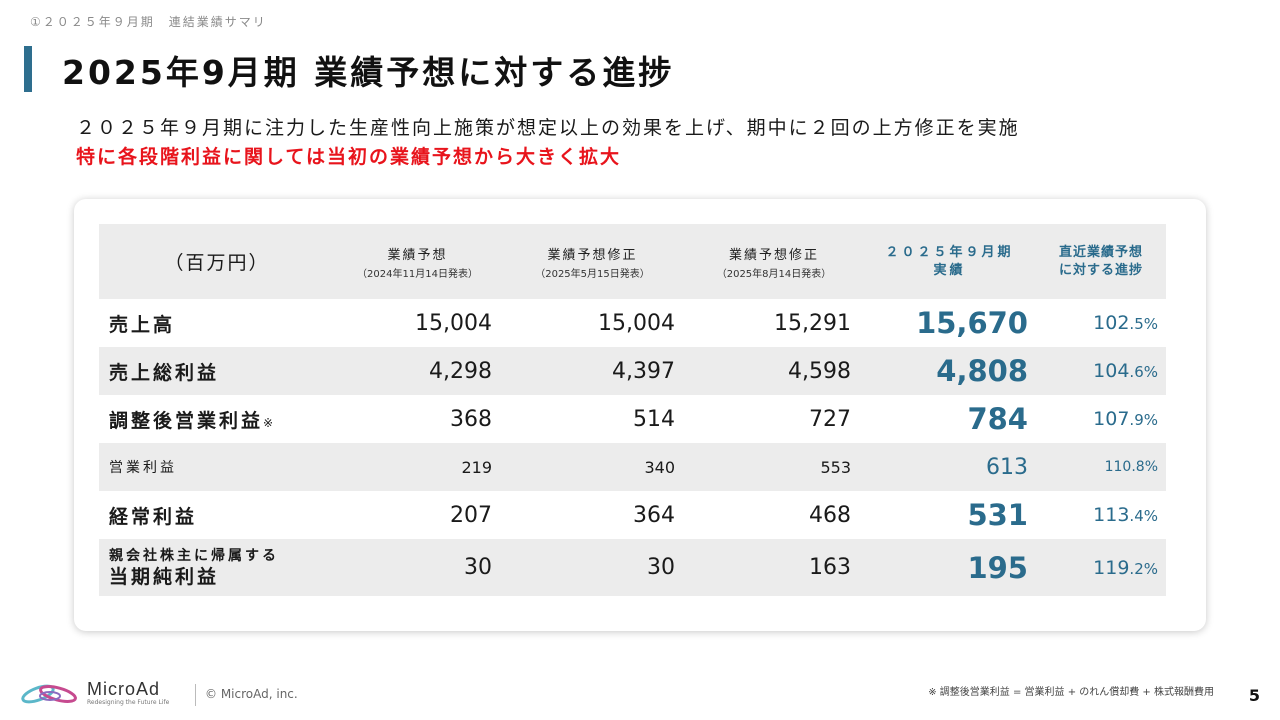 The width and height of the screenshot is (1280, 720). What do you see at coordinates (471, 419) in the screenshot?
I see `forecast-initial-value: 368` at bounding box center [471, 419].